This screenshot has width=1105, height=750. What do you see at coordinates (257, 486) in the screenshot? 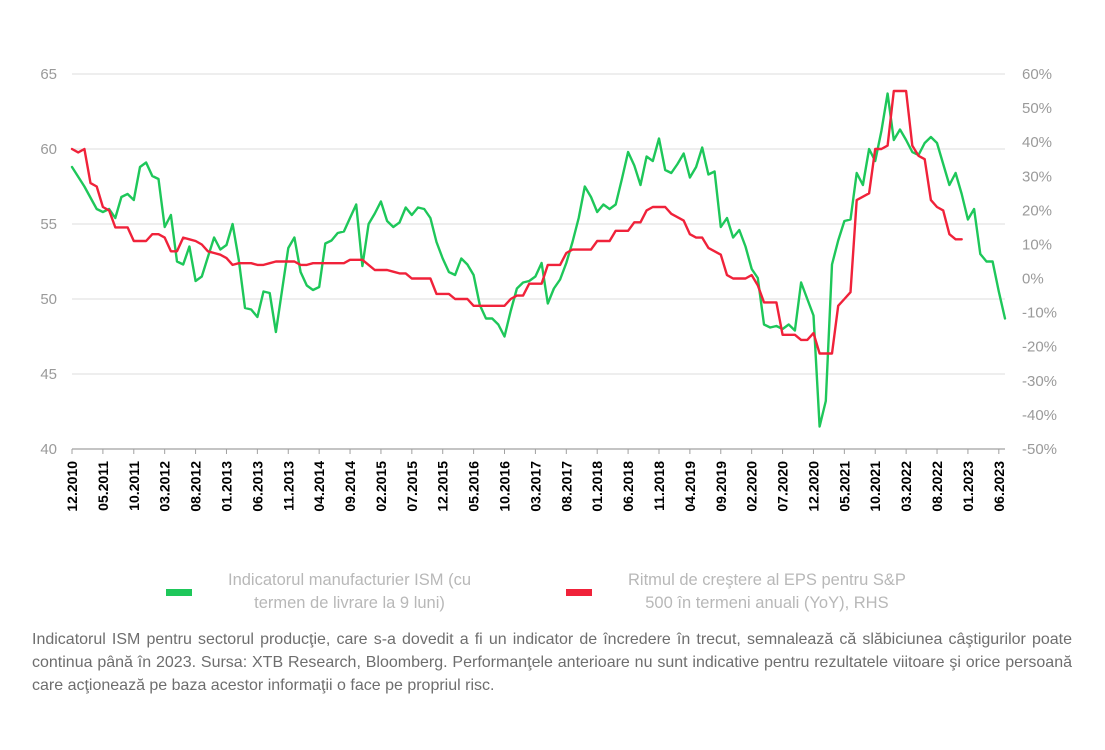
I see `x-tick-label: 06.2013` at bounding box center [257, 486].